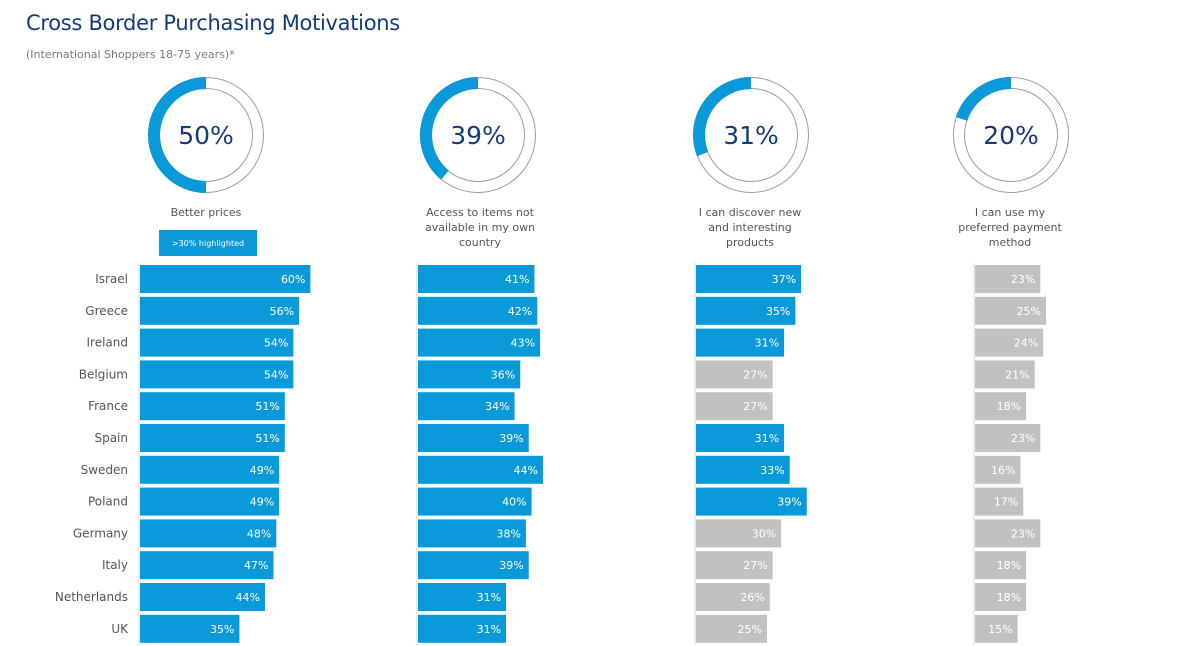  Describe the element at coordinates (523, 343) in the screenshot. I see `bar-value-label: 43%` at that location.